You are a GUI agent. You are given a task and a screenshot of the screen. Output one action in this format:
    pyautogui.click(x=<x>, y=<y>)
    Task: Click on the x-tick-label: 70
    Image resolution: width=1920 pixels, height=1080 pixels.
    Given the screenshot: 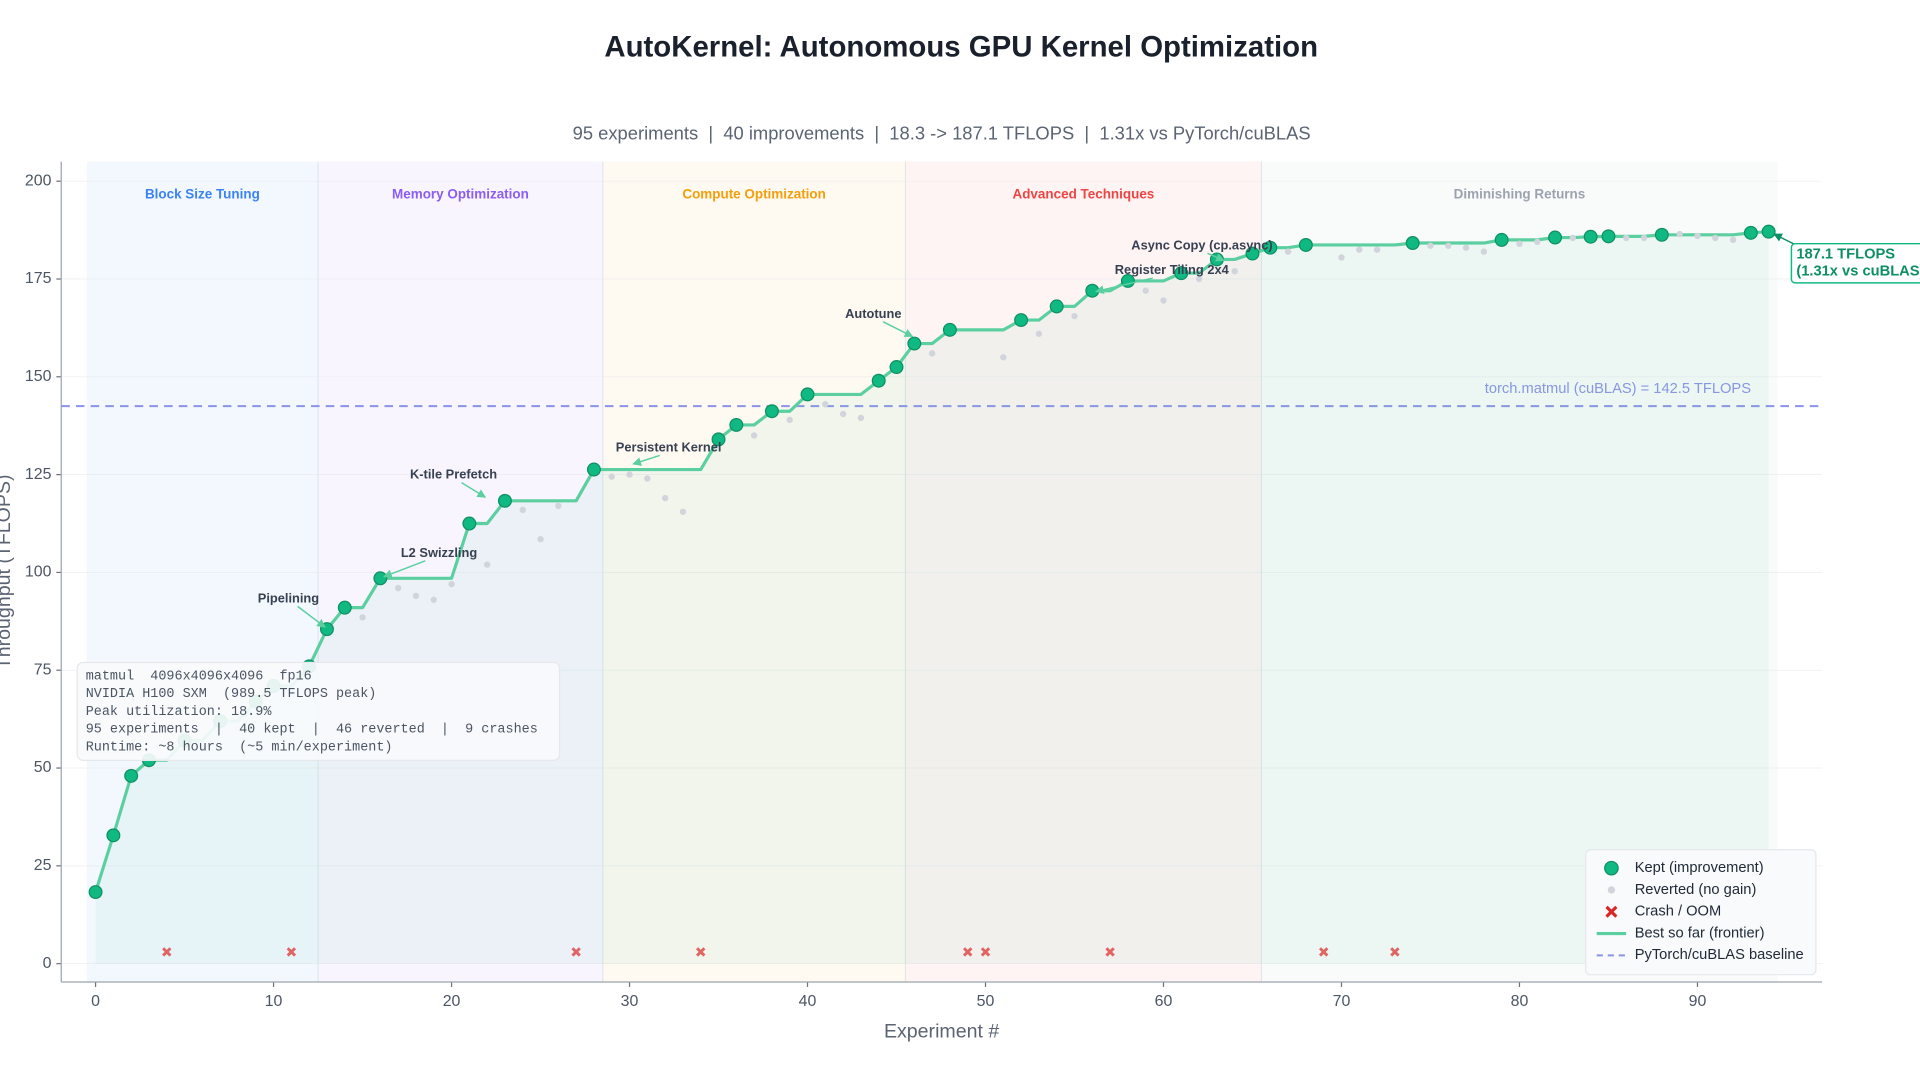 What is the action you would take?
    pyautogui.click(x=1342, y=1001)
    